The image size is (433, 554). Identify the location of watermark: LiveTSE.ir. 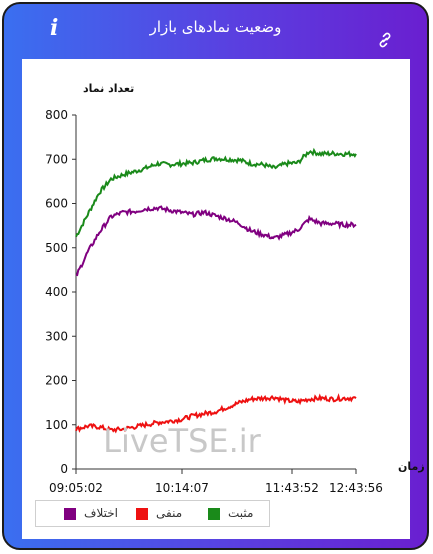
(182, 441).